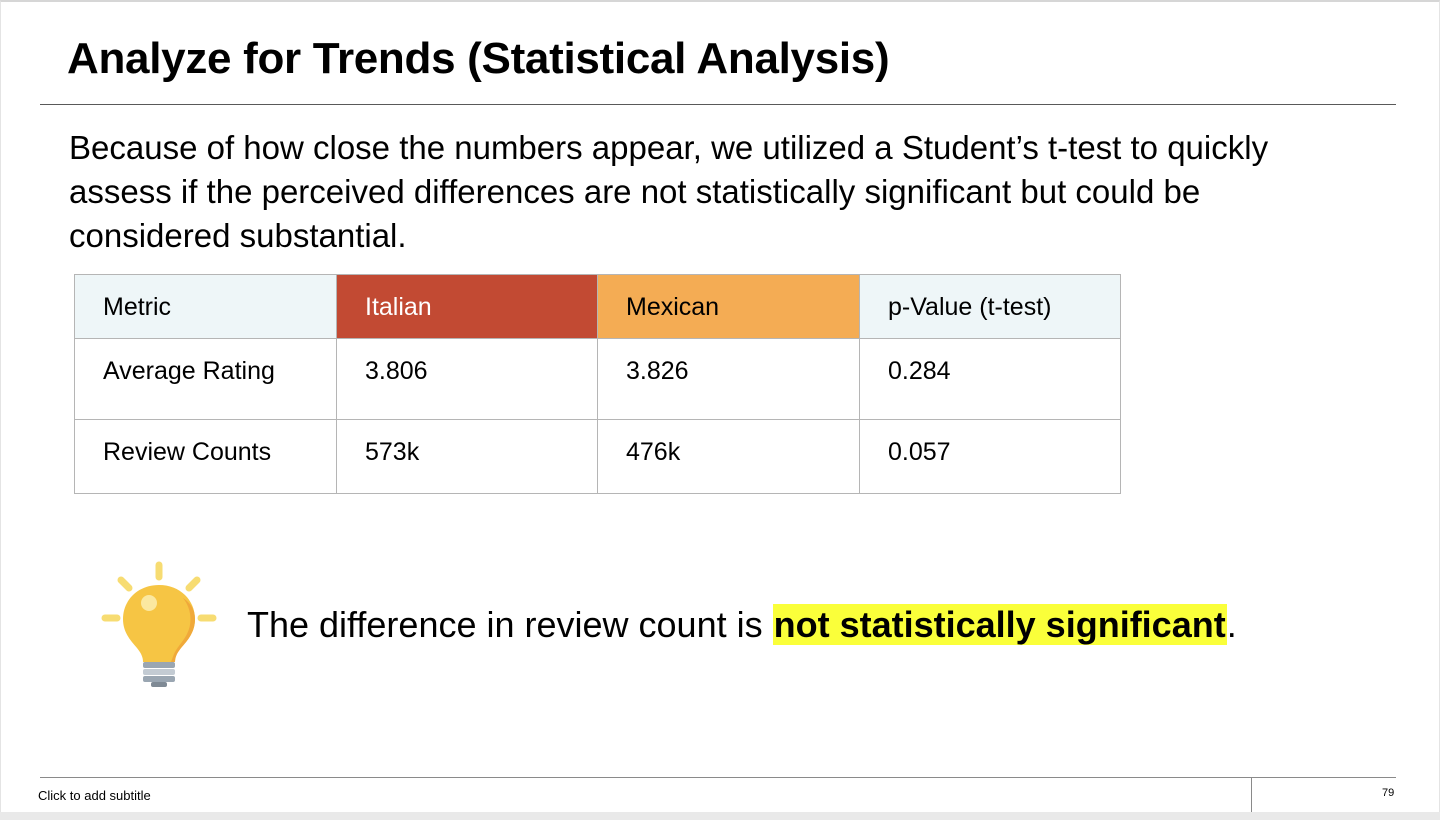 The height and width of the screenshot is (820, 1440). I want to click on table-row: Average Rating 3.806 3.826 0.284, so click(597, 379).